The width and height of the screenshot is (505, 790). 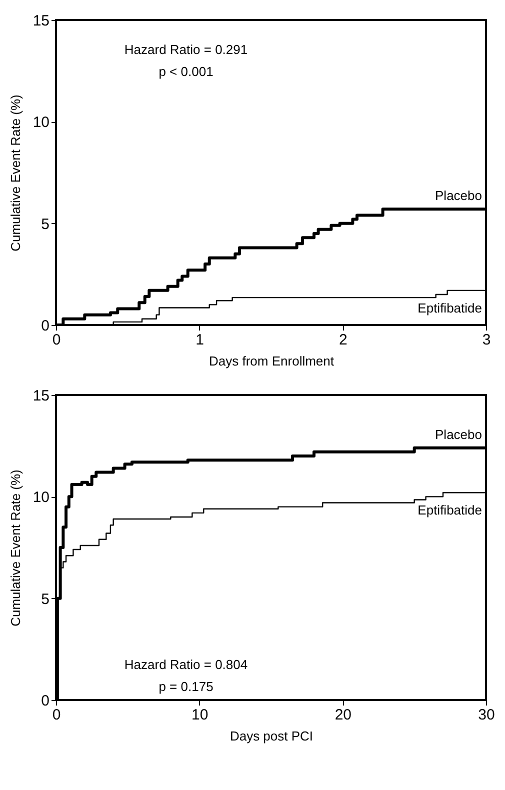 I want to click on x-axis-title: Days post PCI, so click(x=272, y=736).